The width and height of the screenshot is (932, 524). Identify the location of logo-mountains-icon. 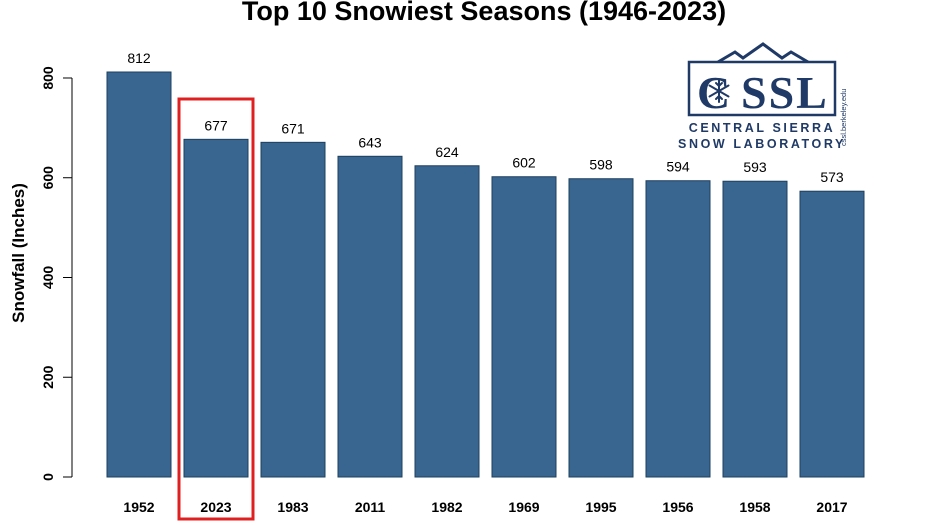
(763, 53).